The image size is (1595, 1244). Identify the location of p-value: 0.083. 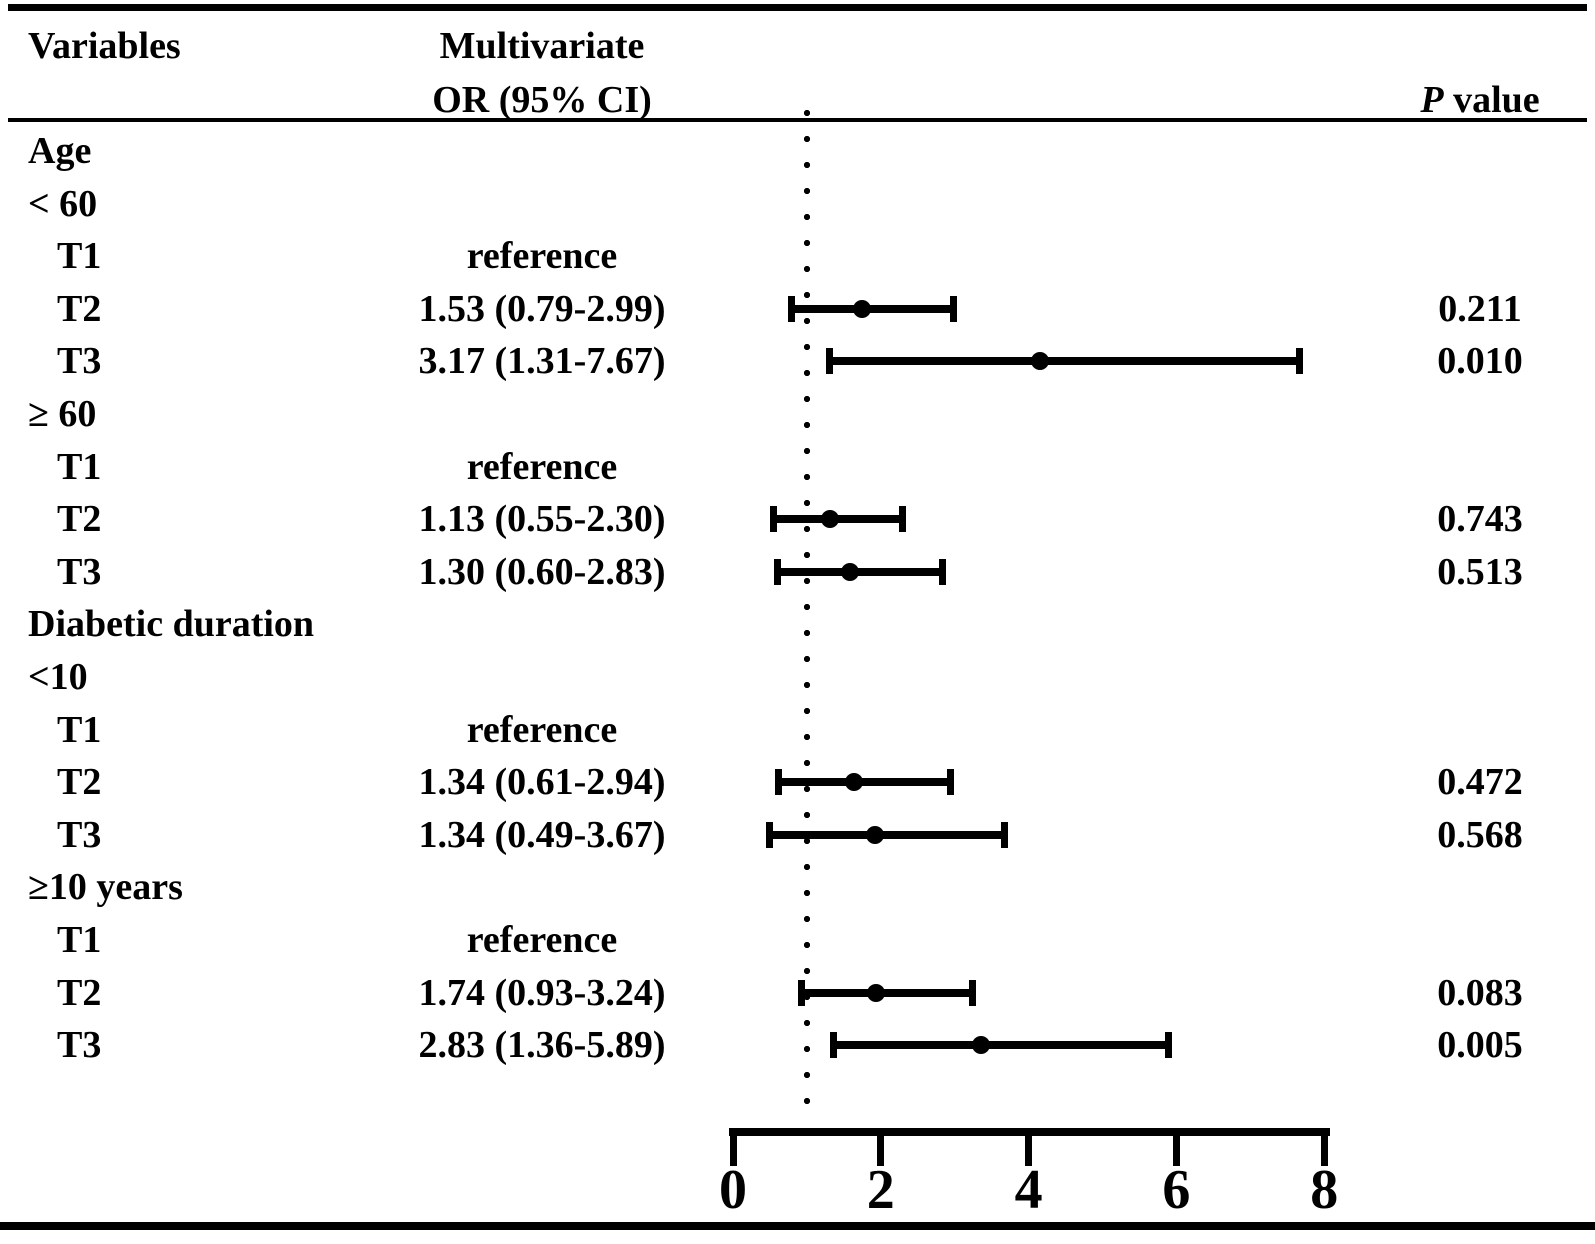
(1480, 992).